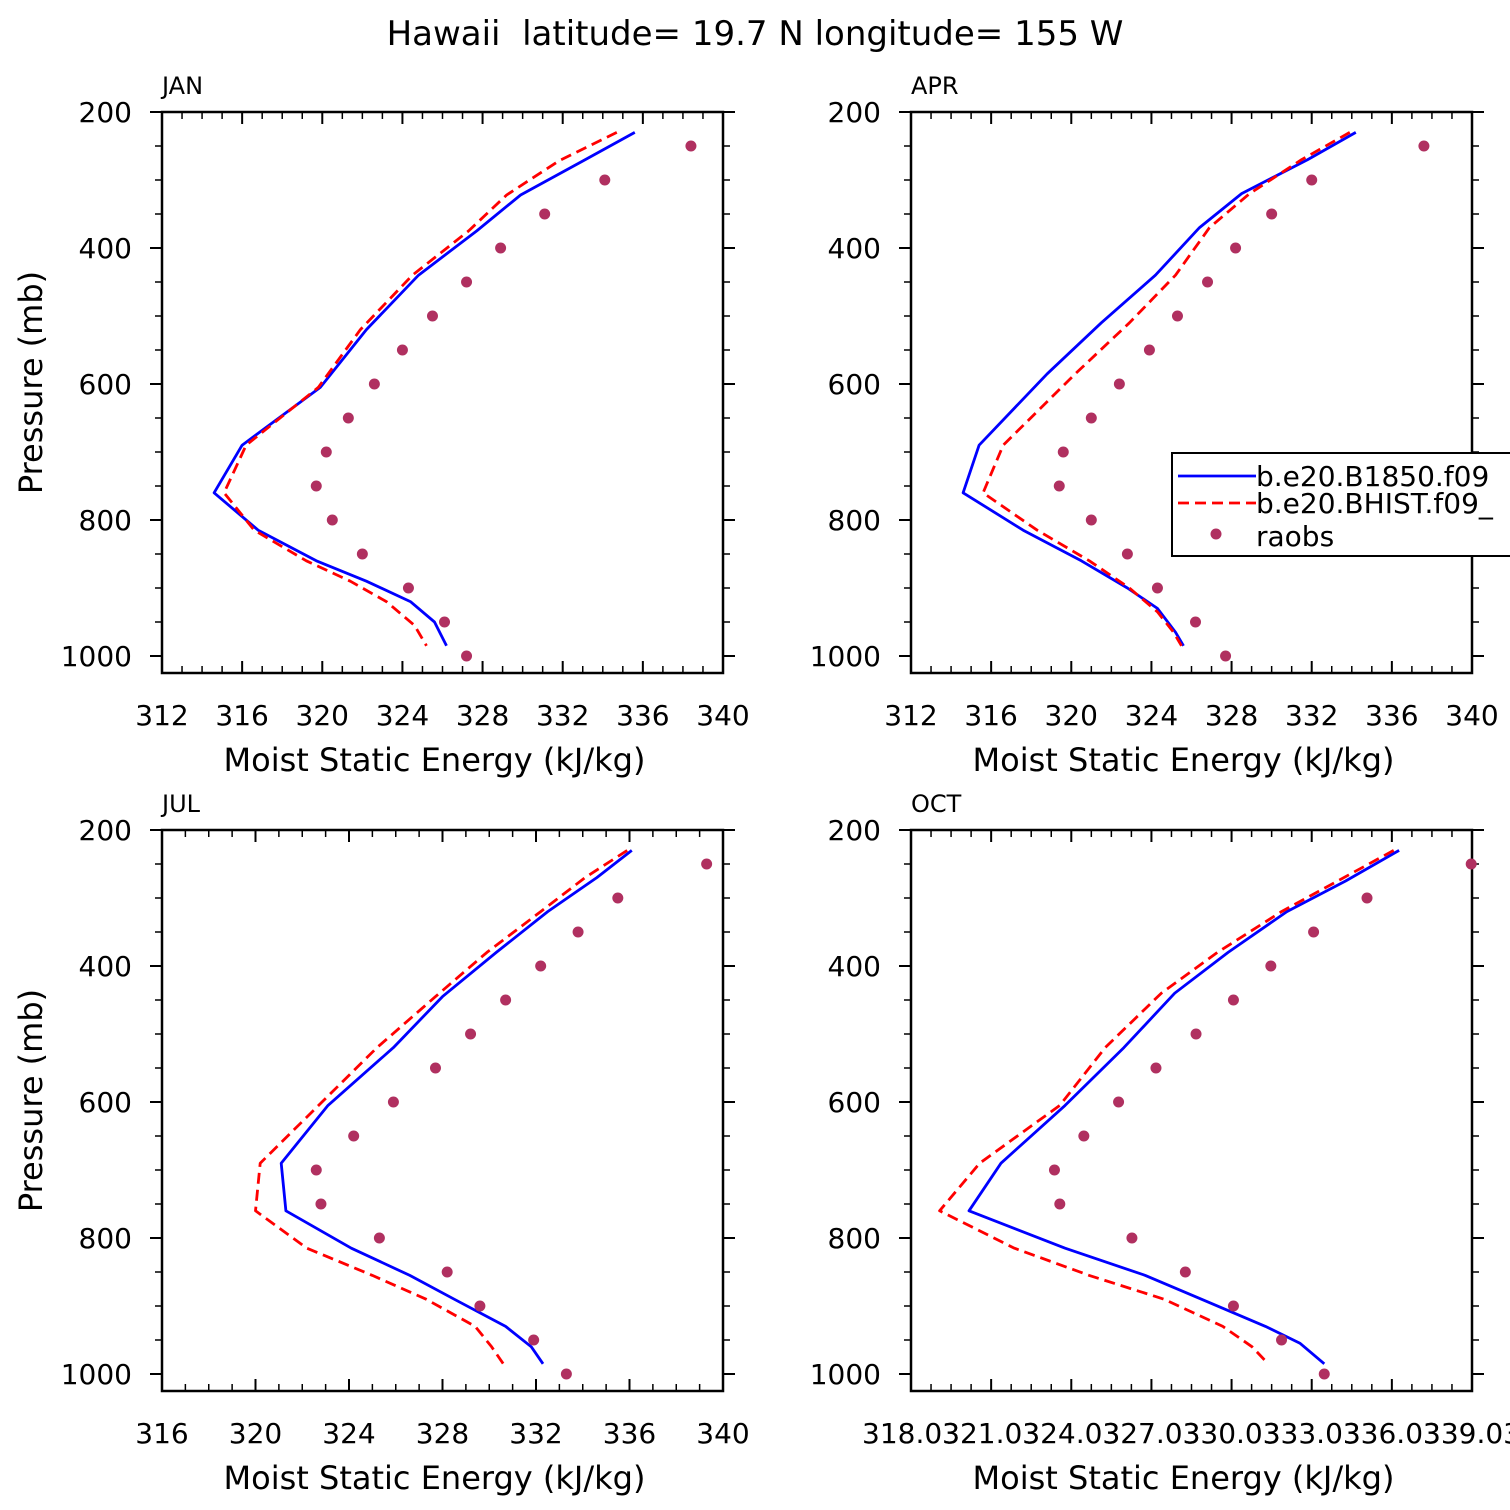  What do you see at coordinates (935, 86) in the screenshot?
I see `panel-label: APR` at bounding box center [935, 86].